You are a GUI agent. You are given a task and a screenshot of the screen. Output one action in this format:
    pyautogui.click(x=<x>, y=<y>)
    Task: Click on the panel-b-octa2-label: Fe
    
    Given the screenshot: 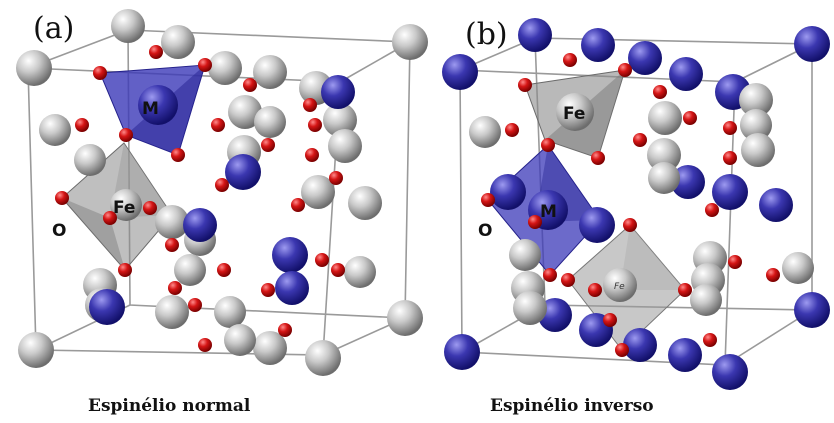 What is the action you would take?
    pyautogui.click(x=619, y=287)
    